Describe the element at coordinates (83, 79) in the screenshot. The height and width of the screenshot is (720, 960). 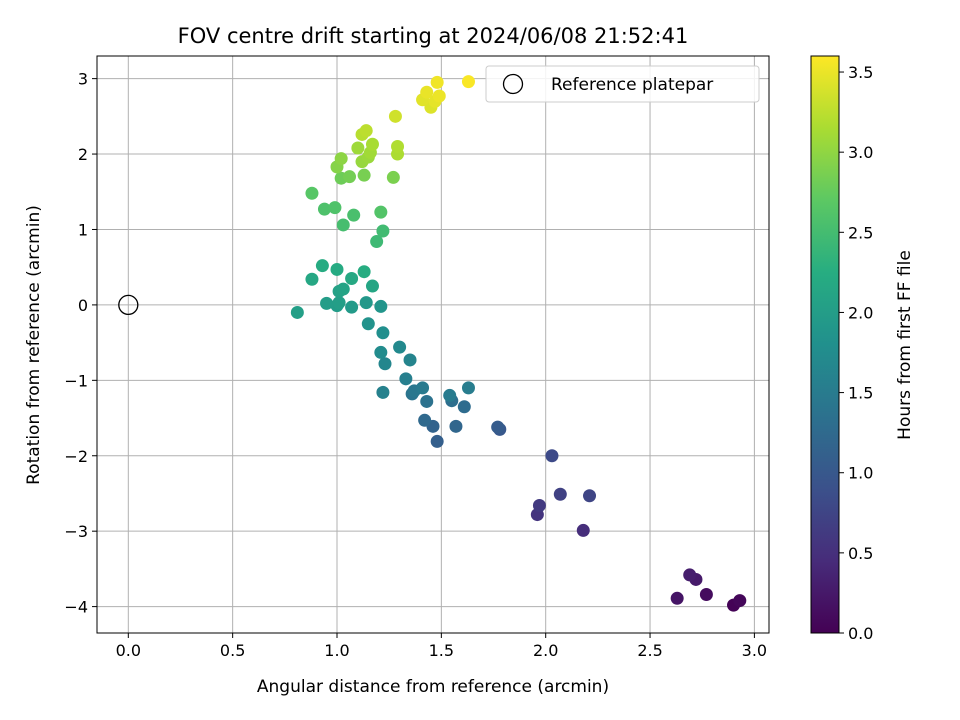
I see `y-tick-label: 3` at that location.